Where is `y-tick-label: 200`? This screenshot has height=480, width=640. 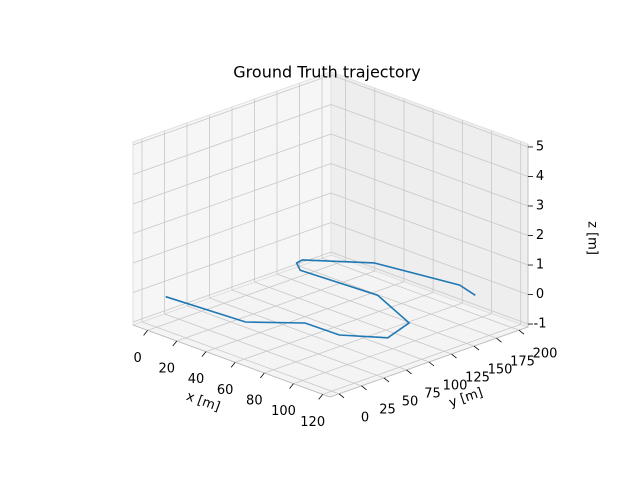
y-tick-label: 200 is located at coordinates (545, 354).